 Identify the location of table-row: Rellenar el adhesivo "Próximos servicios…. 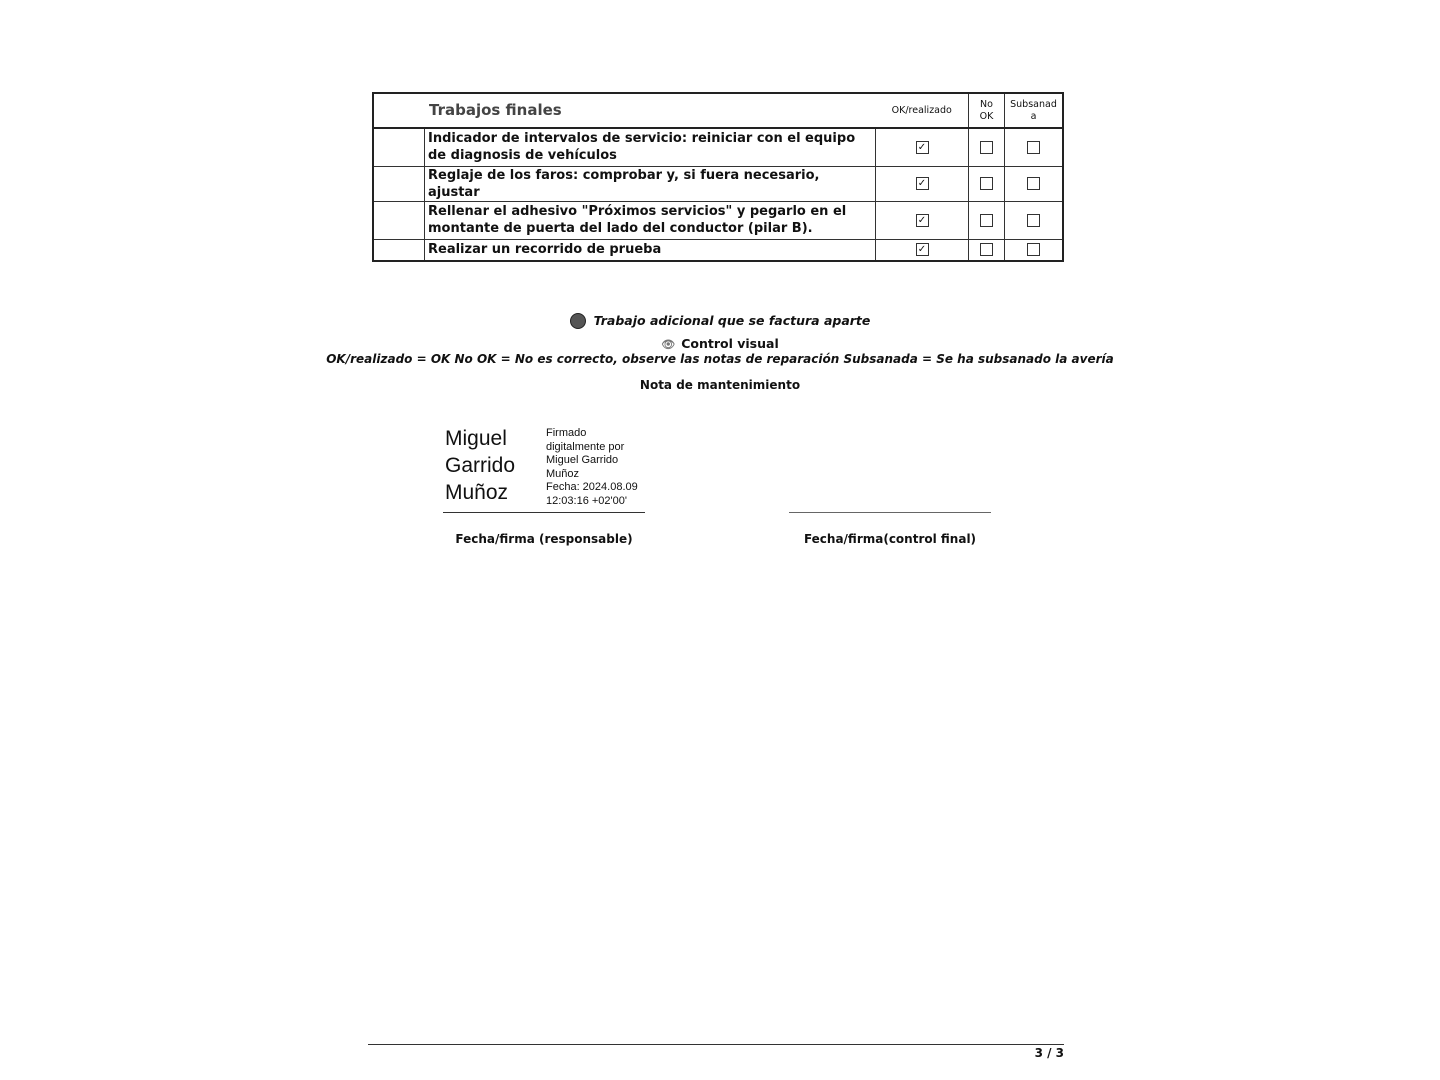
(718, 220).